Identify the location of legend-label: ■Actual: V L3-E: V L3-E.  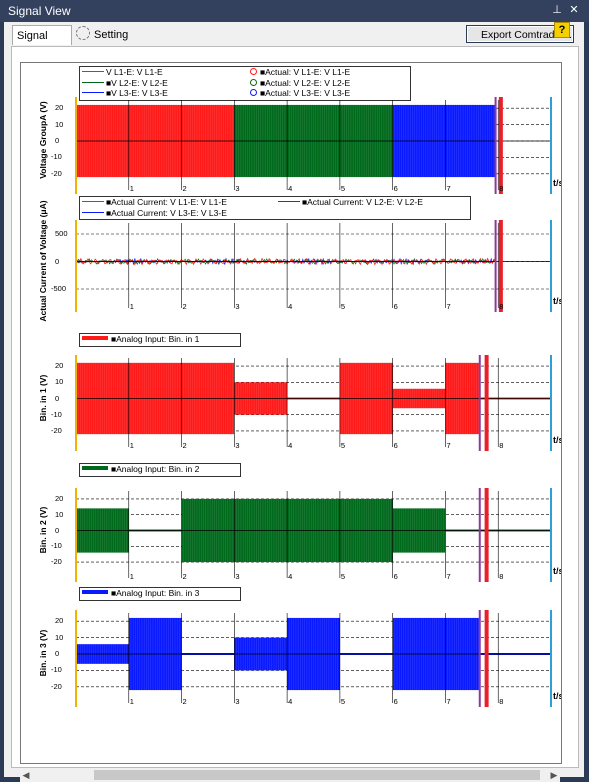
(305, 93).